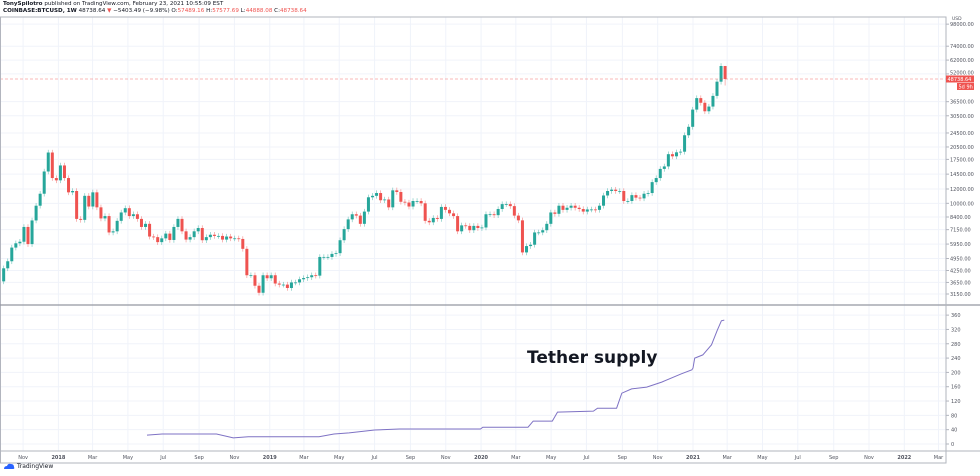 Image resolution: width=980 pixels, height=476 pixels. Describe the element at coordinates (960, 260) in the screenshot. I see `price-axis-label: 4950.00` at that location.